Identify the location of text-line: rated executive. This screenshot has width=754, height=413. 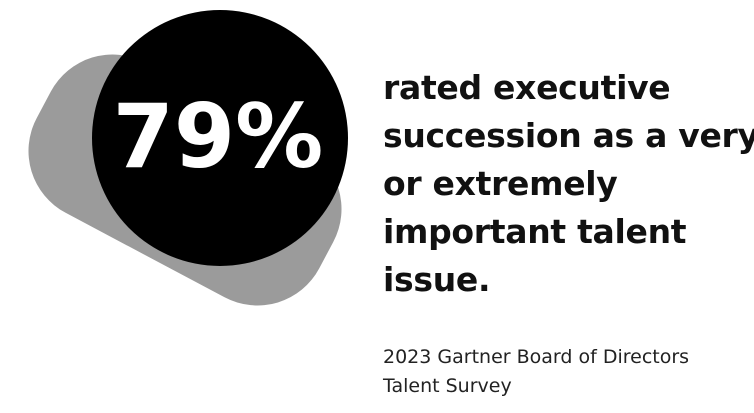
(527, 87).